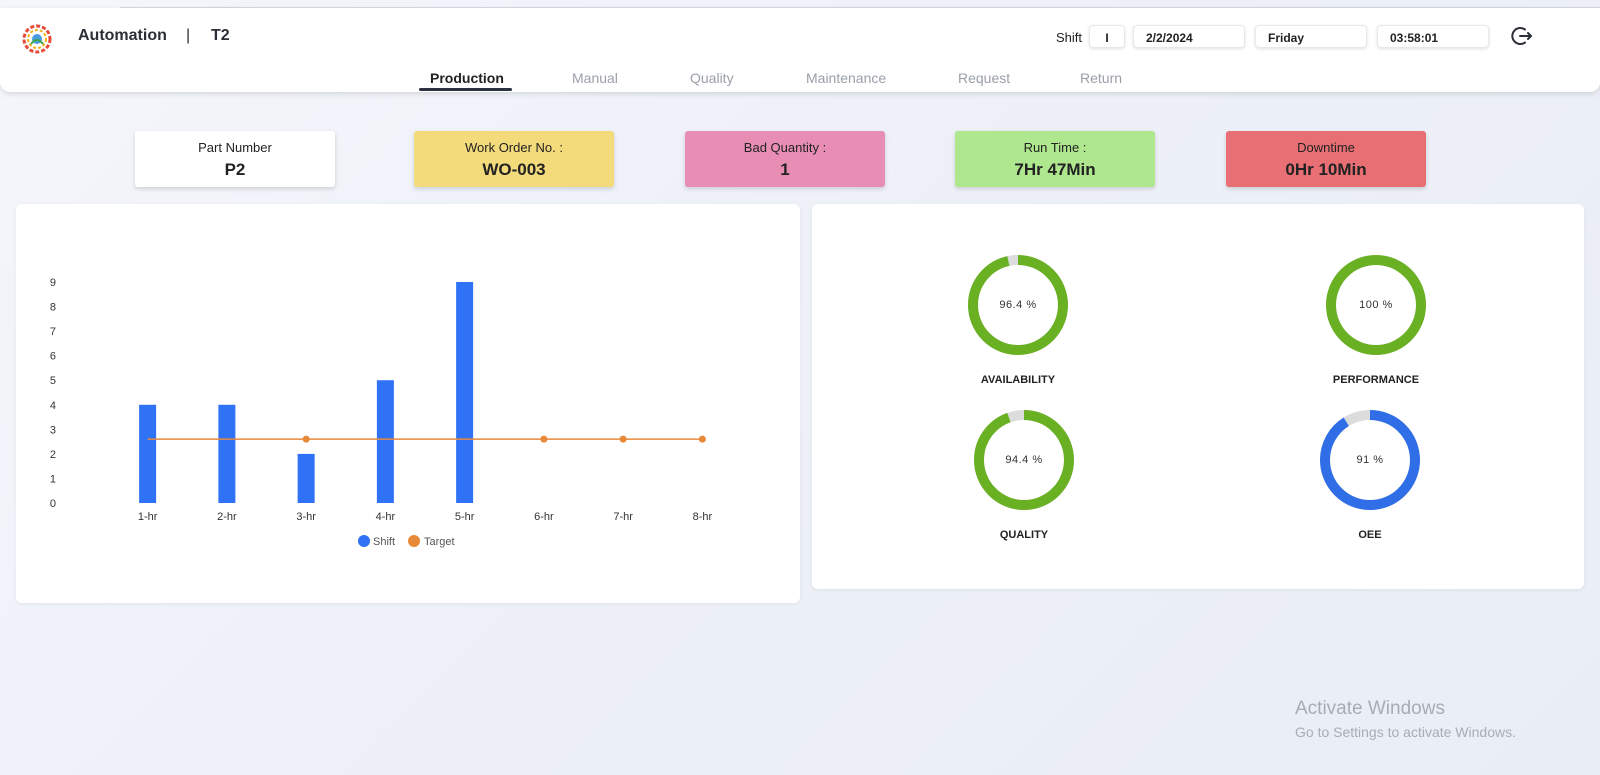 The image size is (1600, 775). Describe the element at coordinates (414, 541) in the screenshot. I see `legend-target-marker` at that location.